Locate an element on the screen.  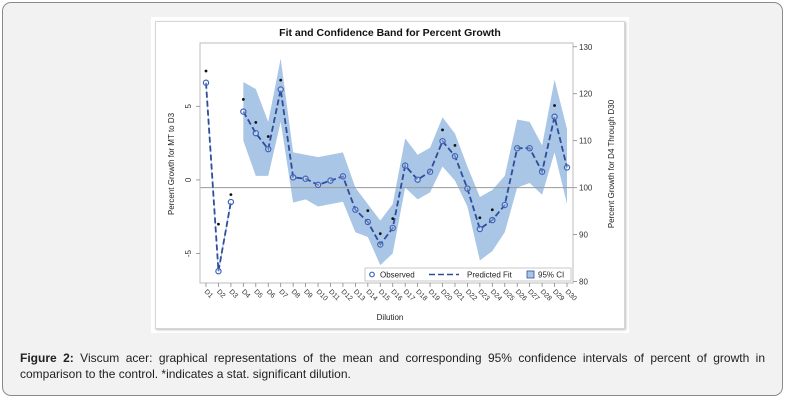
x-axis-tick-label: D30 is located at coordinates (571, 295).